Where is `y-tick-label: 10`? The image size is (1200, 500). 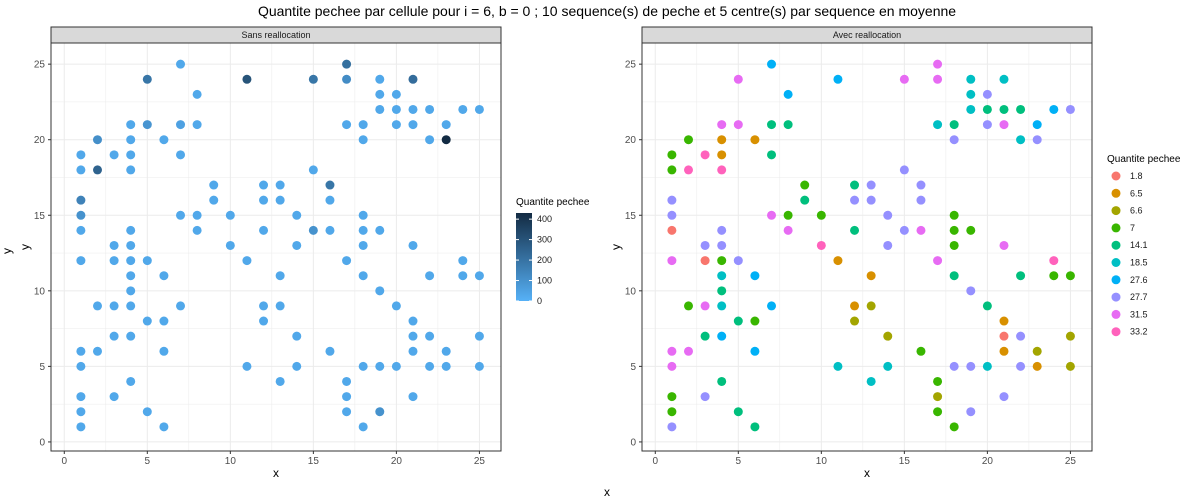
y-tick-label: 10 is located at coordinates (40, 291).